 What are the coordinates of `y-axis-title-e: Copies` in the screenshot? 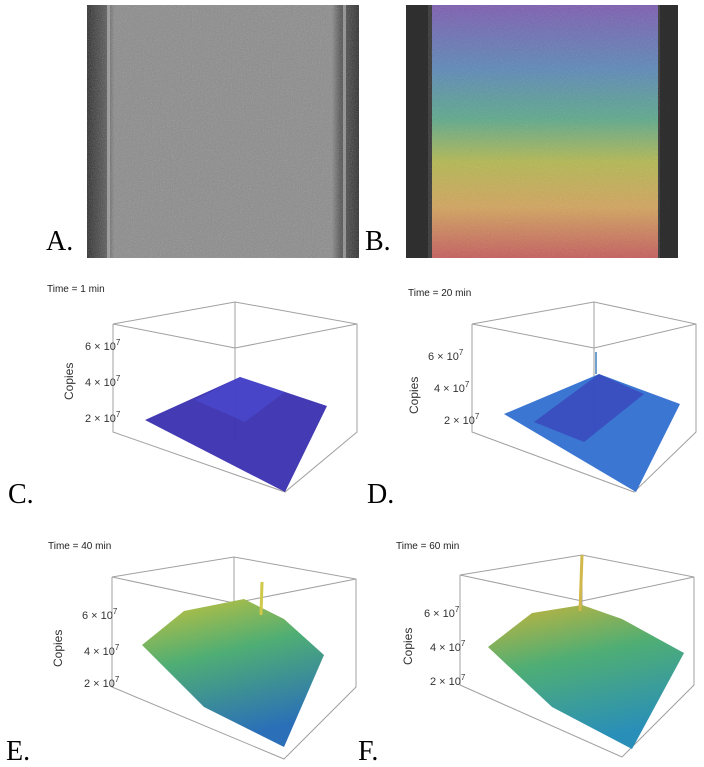 It's located at (58, 648).